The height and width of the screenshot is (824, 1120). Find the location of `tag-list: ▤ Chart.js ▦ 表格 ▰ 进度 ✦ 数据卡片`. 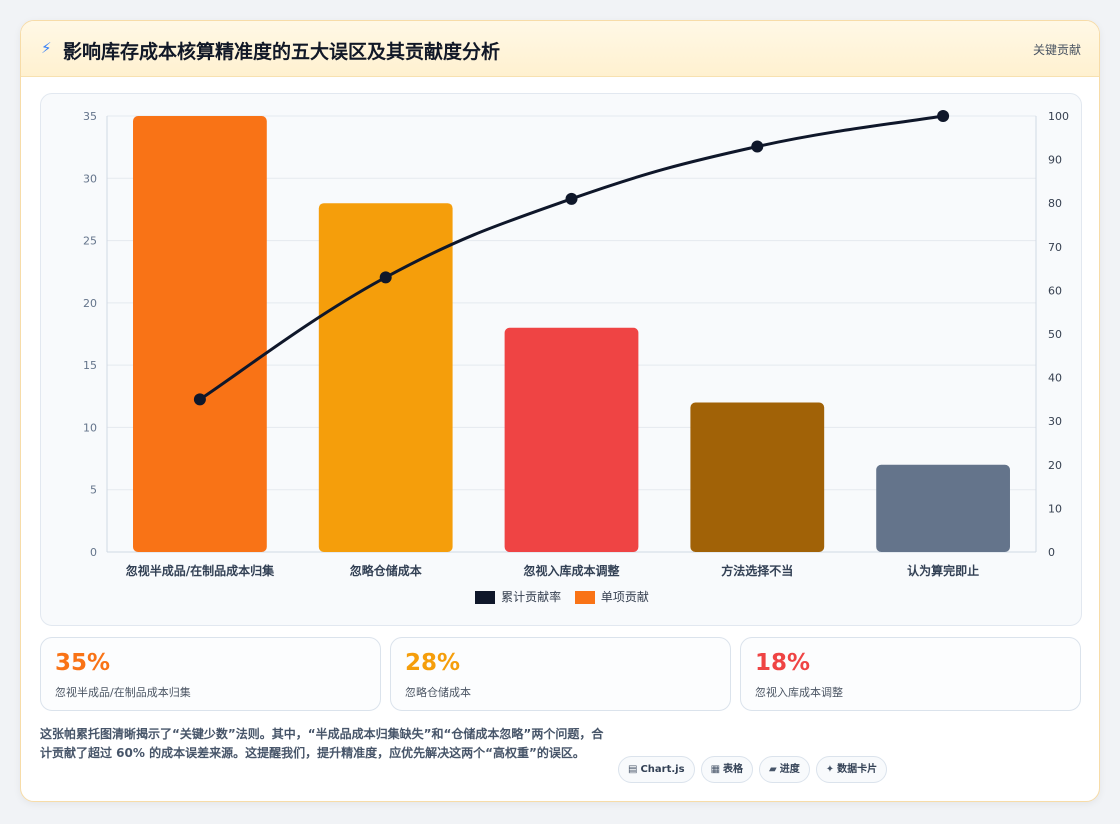

tag-list: ▤ Chart.js ▦ 表格 ▰ 进度 ✦ 数据卡片 is located at coordinates (755, 770).